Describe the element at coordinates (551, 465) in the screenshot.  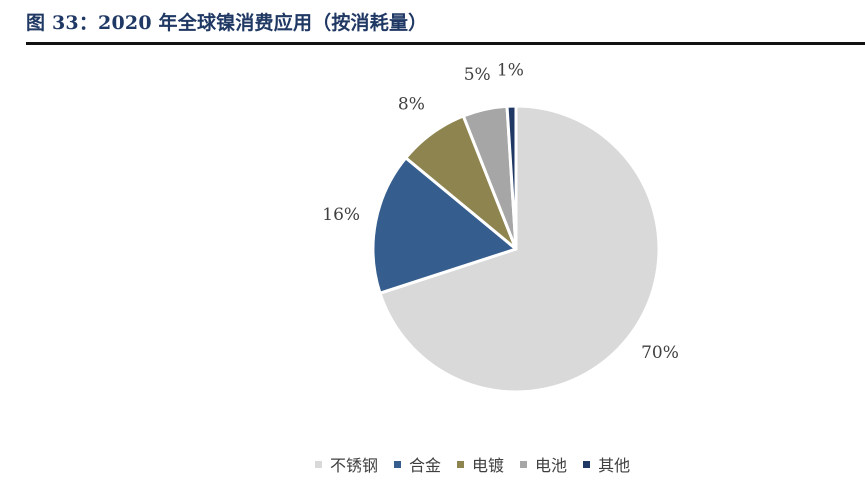
I see `legend-label-3: 电池` at that location.